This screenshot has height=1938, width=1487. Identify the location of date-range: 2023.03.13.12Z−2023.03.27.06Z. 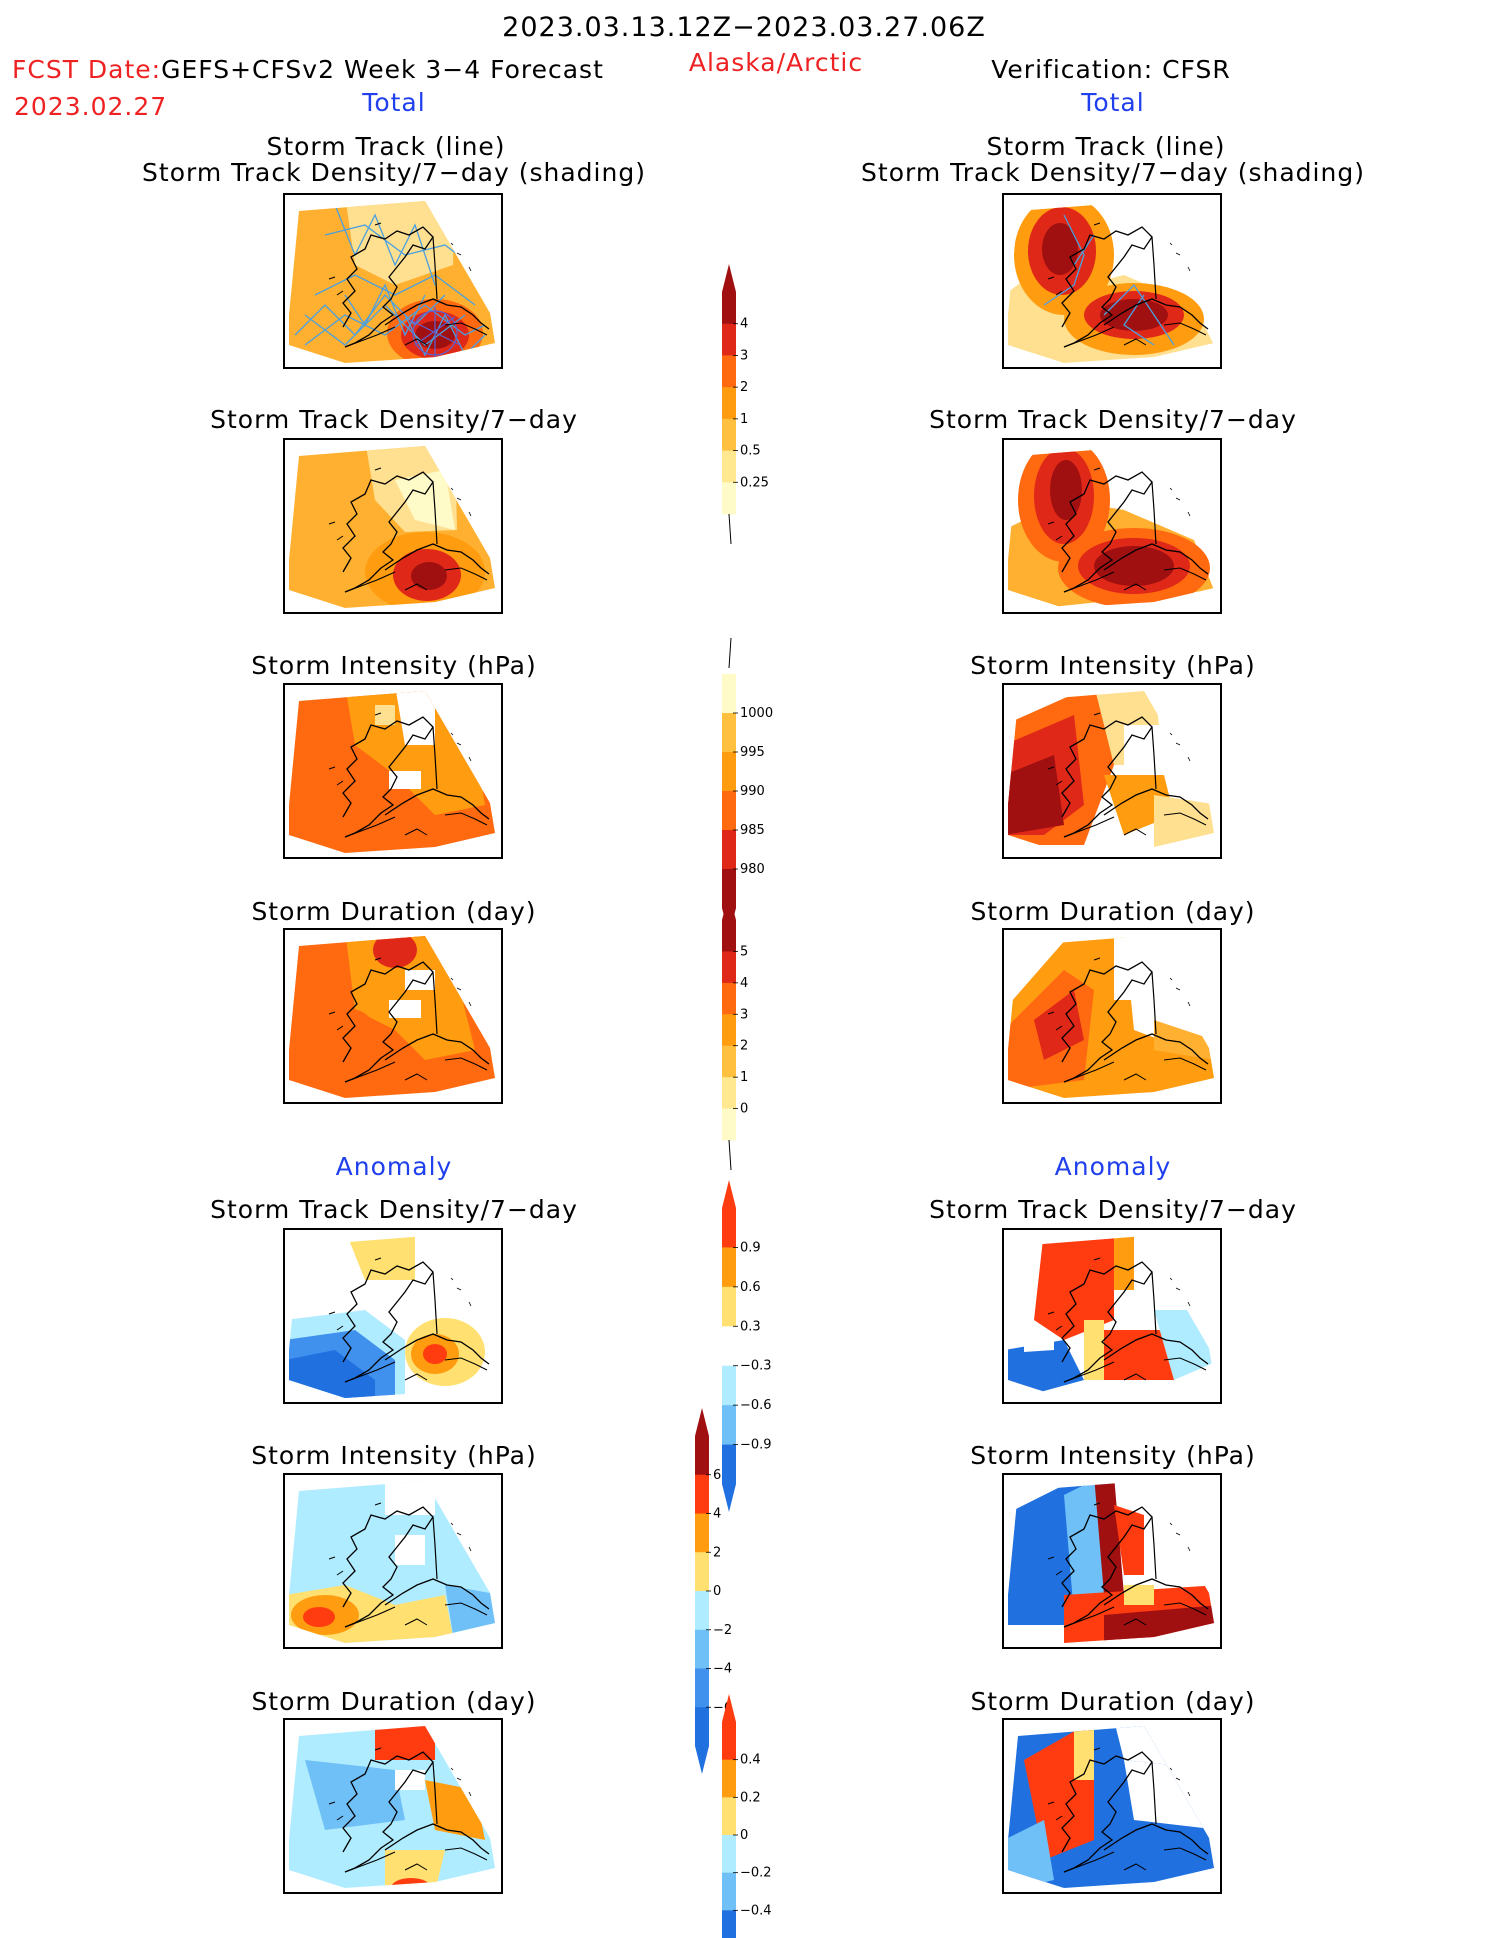
(744, 27).